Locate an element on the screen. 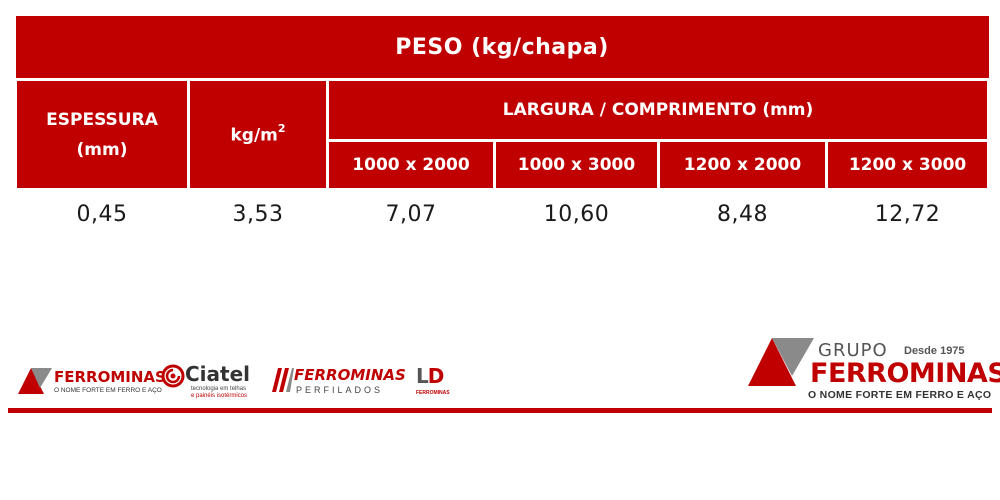 This screenshot has width=1000, height=500. cell-thickness: 0,45 is located at coordinates (102, 214).